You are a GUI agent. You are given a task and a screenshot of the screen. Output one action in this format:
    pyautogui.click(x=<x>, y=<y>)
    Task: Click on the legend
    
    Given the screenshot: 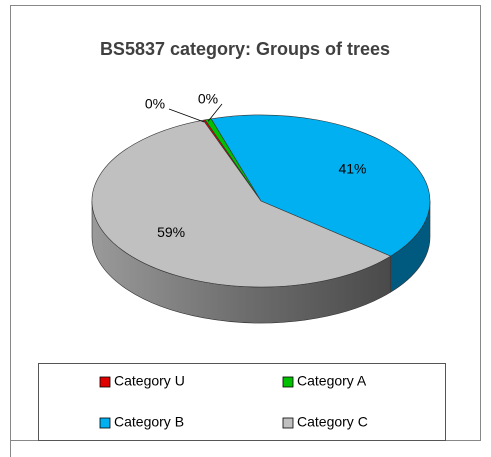 What is the action you would take?
    pyautogui.click(x=242, y=402)
    